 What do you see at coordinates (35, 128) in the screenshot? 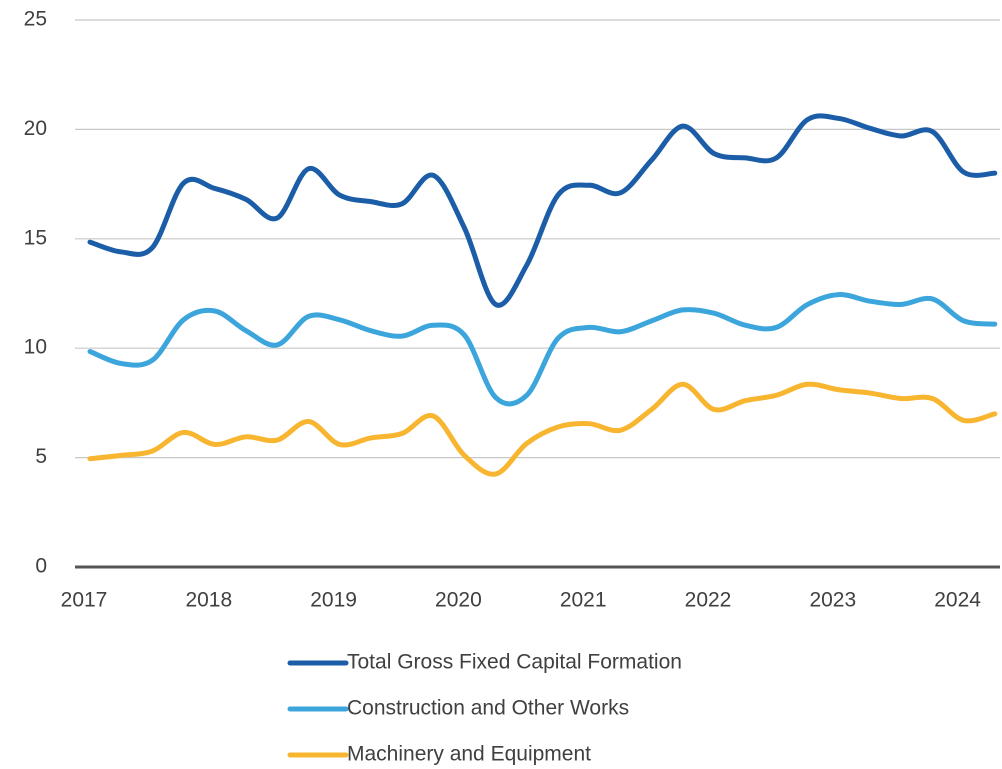
I see `y-tick-label: 20` at bounding box center [35, 128].